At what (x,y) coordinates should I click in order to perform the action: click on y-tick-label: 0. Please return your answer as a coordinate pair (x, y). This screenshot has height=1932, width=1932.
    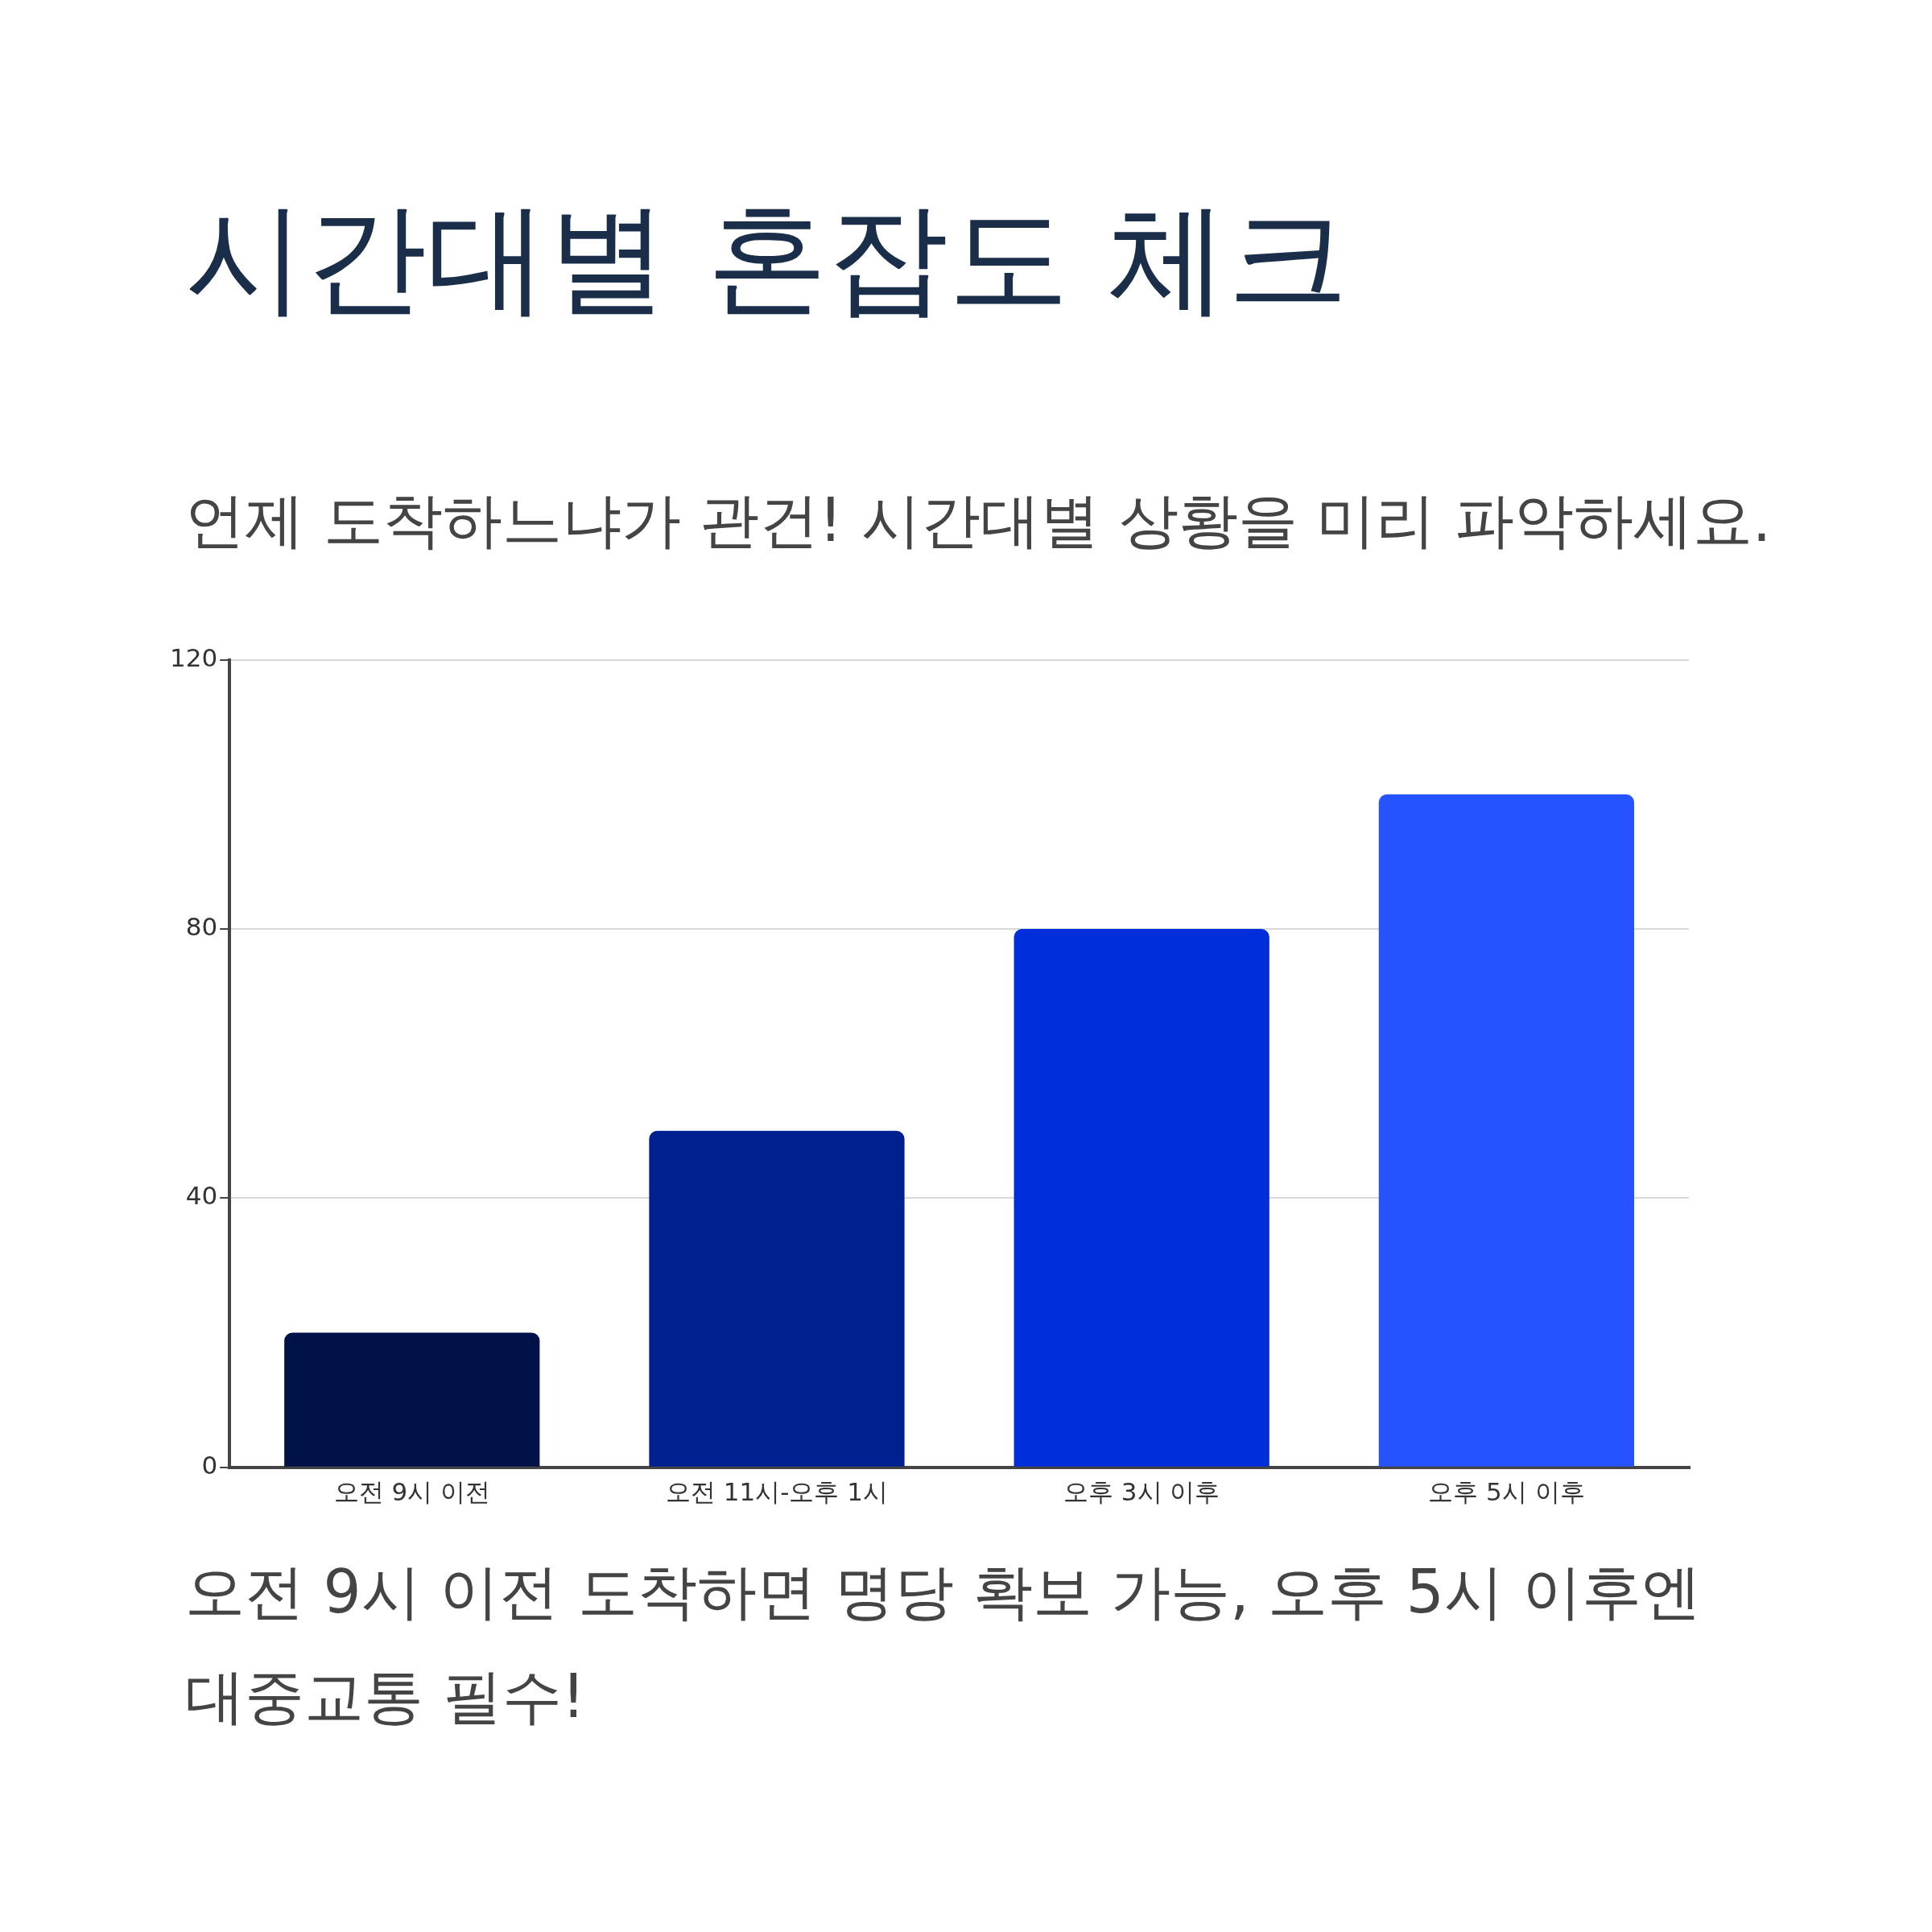
    Looking at the image, I should click on (209, 1465).